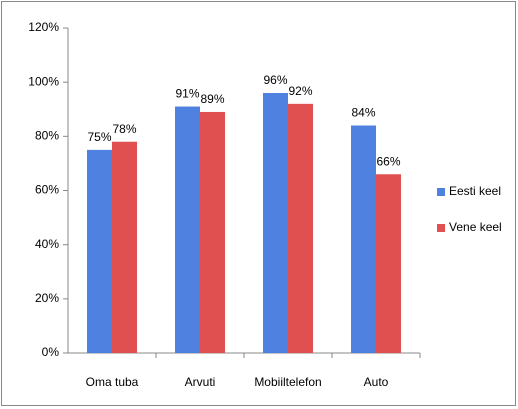  Describe the element at coordinates (99, 137) in the screenshot. I see `value-label: 75%` at that location.